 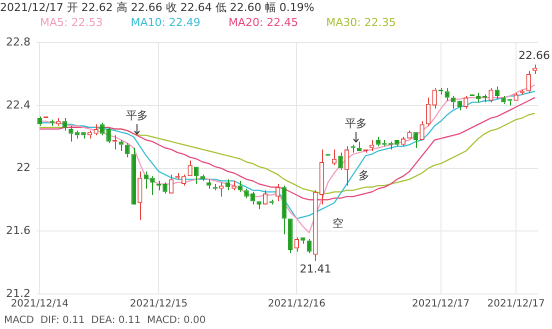 I want to click on y-tick-label: 22, so click(x=23, y=167).